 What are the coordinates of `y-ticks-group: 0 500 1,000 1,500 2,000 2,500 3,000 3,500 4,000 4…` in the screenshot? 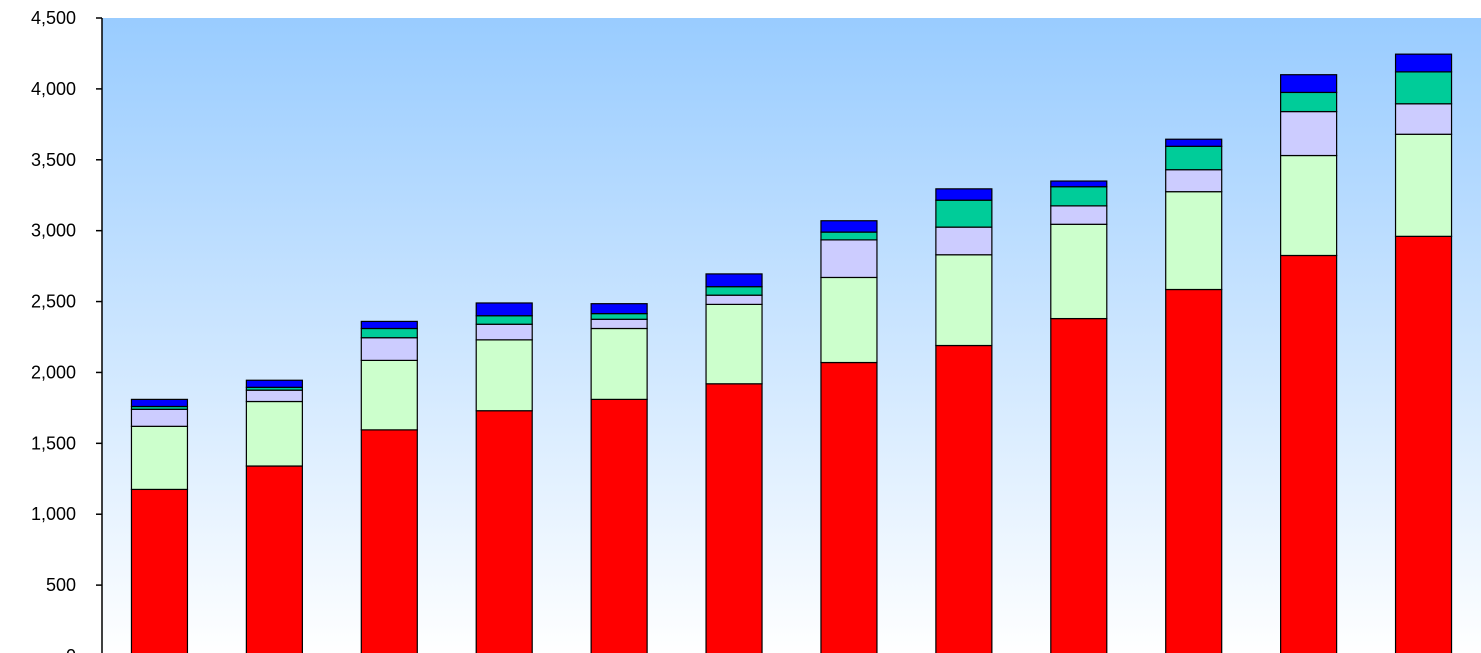 It's located at (66, 330).